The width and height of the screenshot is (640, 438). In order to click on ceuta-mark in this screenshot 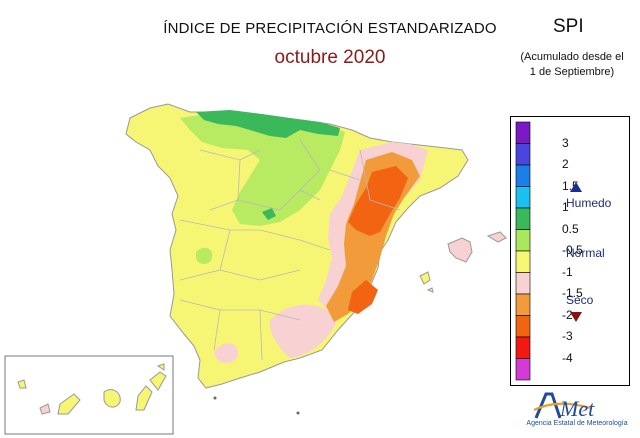, I will do `click(215, 398)`.